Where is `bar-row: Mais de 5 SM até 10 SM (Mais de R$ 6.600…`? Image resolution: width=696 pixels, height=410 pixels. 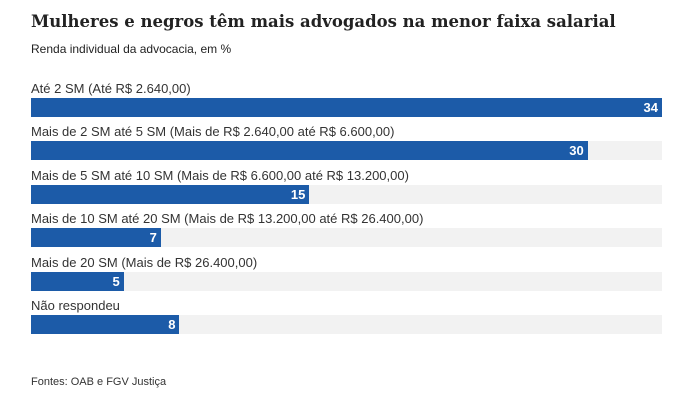
bar-row: Mais de 5 SM até 10 SM (Mais de R$ 6.600… is located at coordinates (346, 189).